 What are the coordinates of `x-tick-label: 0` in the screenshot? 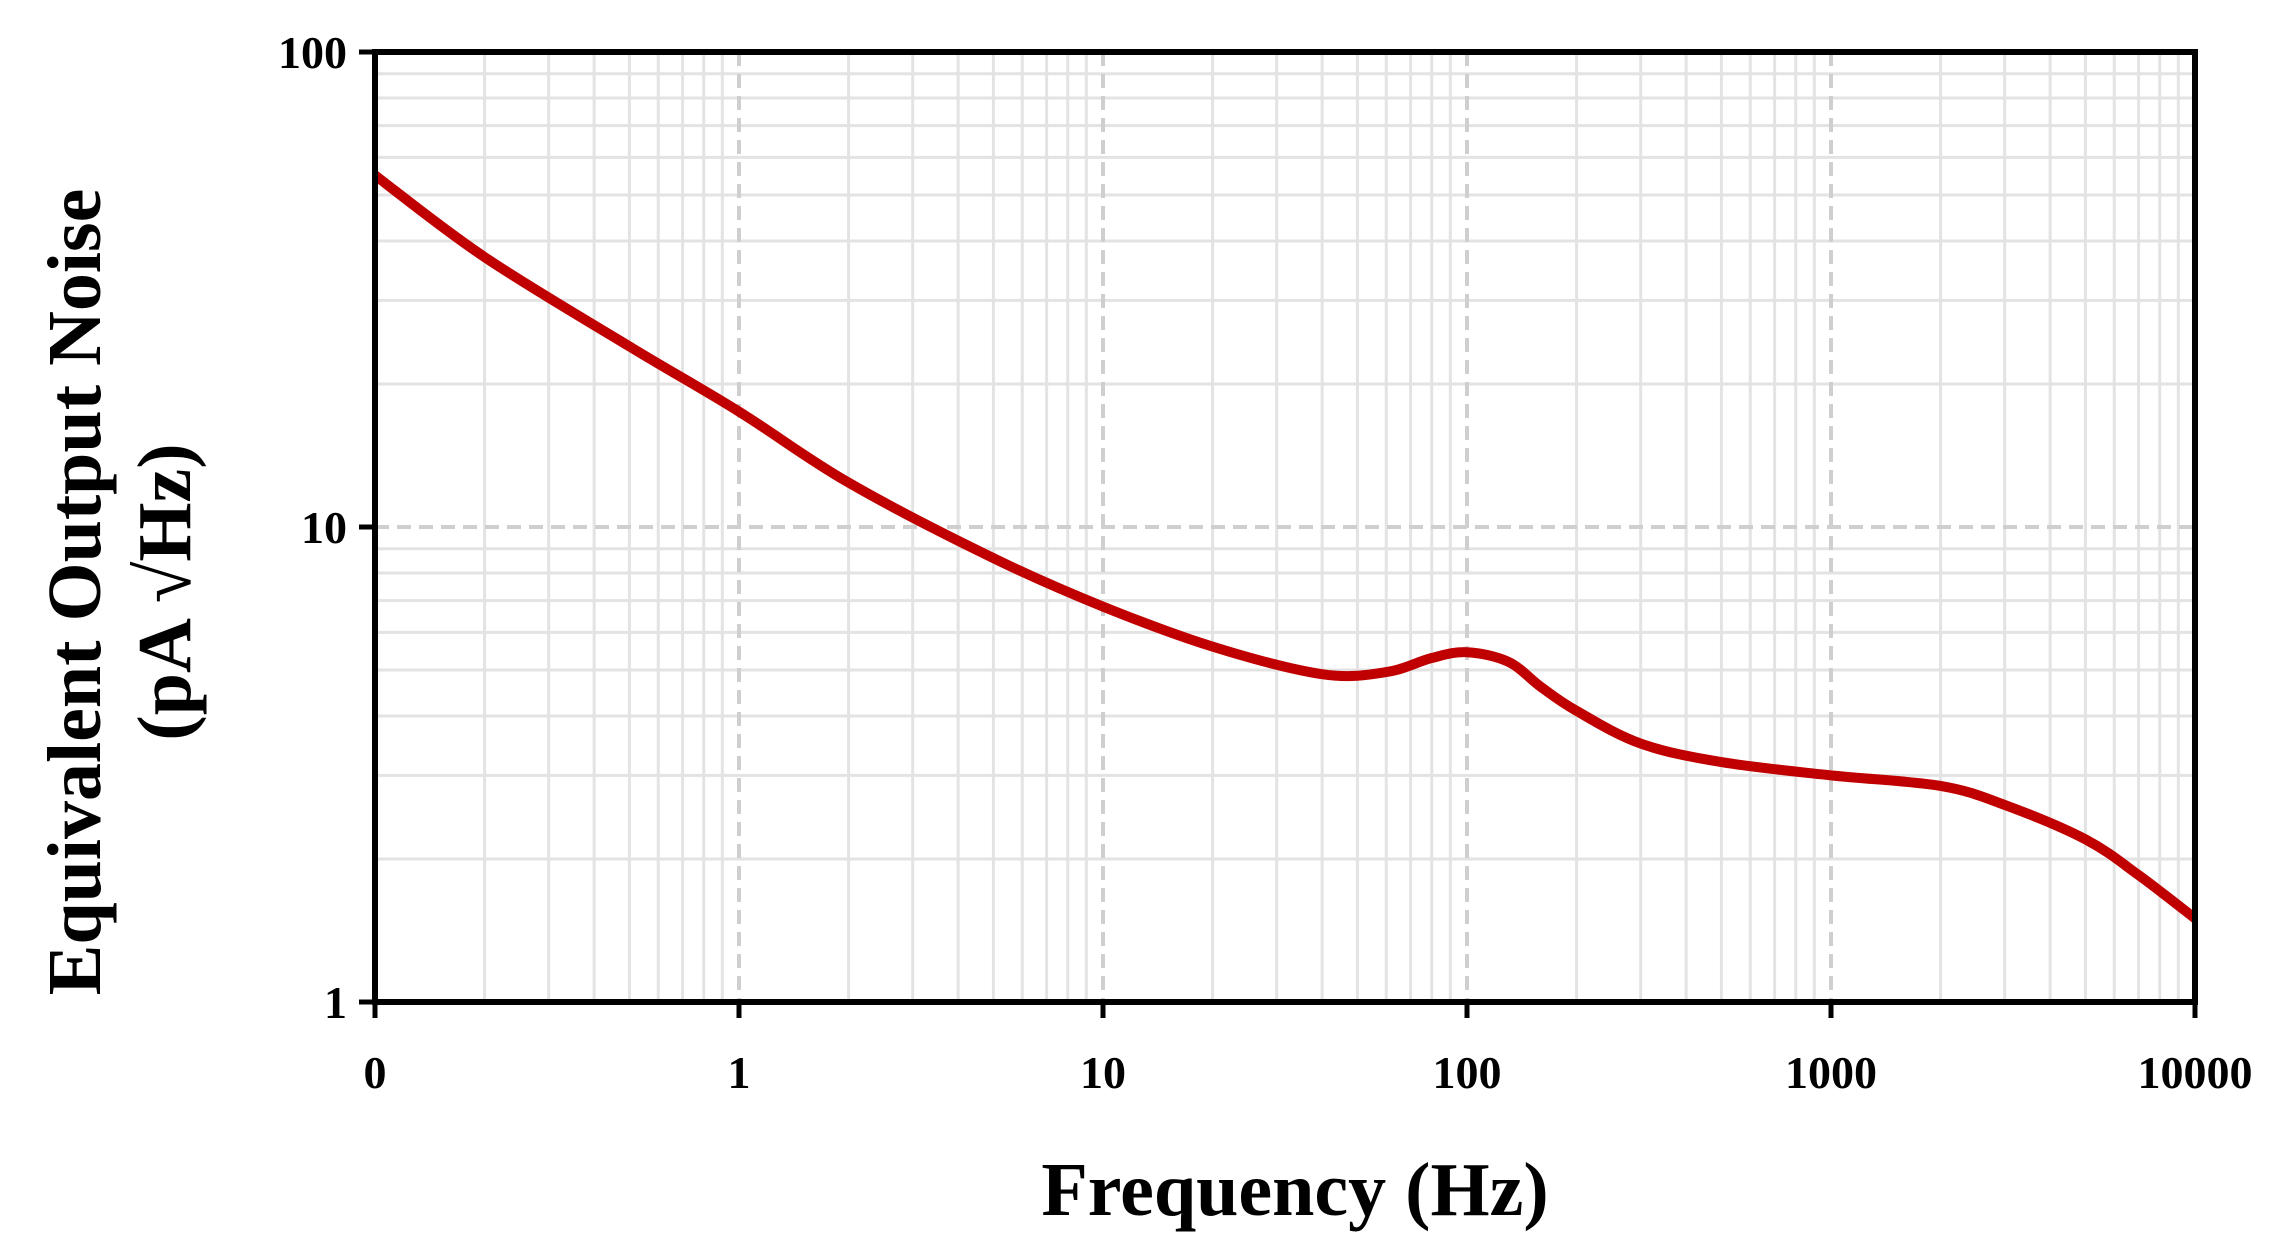 It's located at (375, 1072).